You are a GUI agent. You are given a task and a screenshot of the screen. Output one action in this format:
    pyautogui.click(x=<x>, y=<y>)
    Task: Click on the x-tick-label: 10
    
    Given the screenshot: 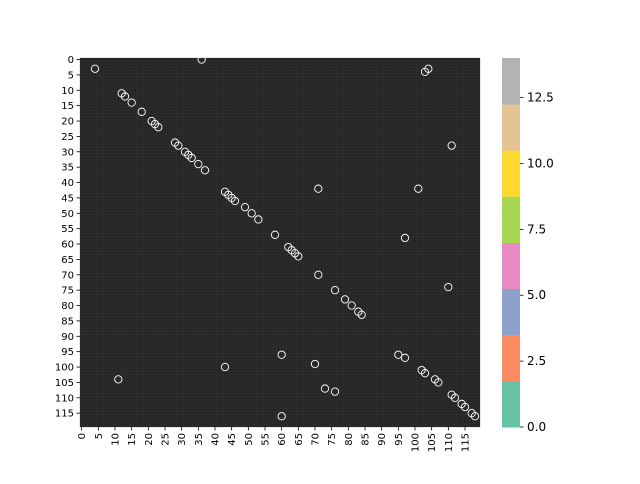 What is the action you would take?
    pyautogui.click(x=116, y=439)
    